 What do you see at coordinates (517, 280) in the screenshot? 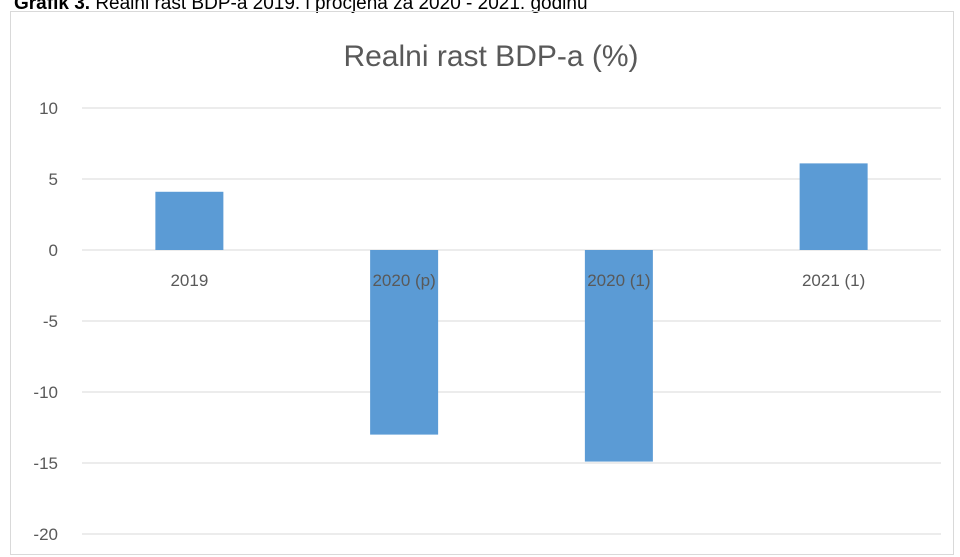
I see `x-axis-ticks: 2019 2020 (p) 2020 (1) 2021 (1)` at bounding box center [517, 280].